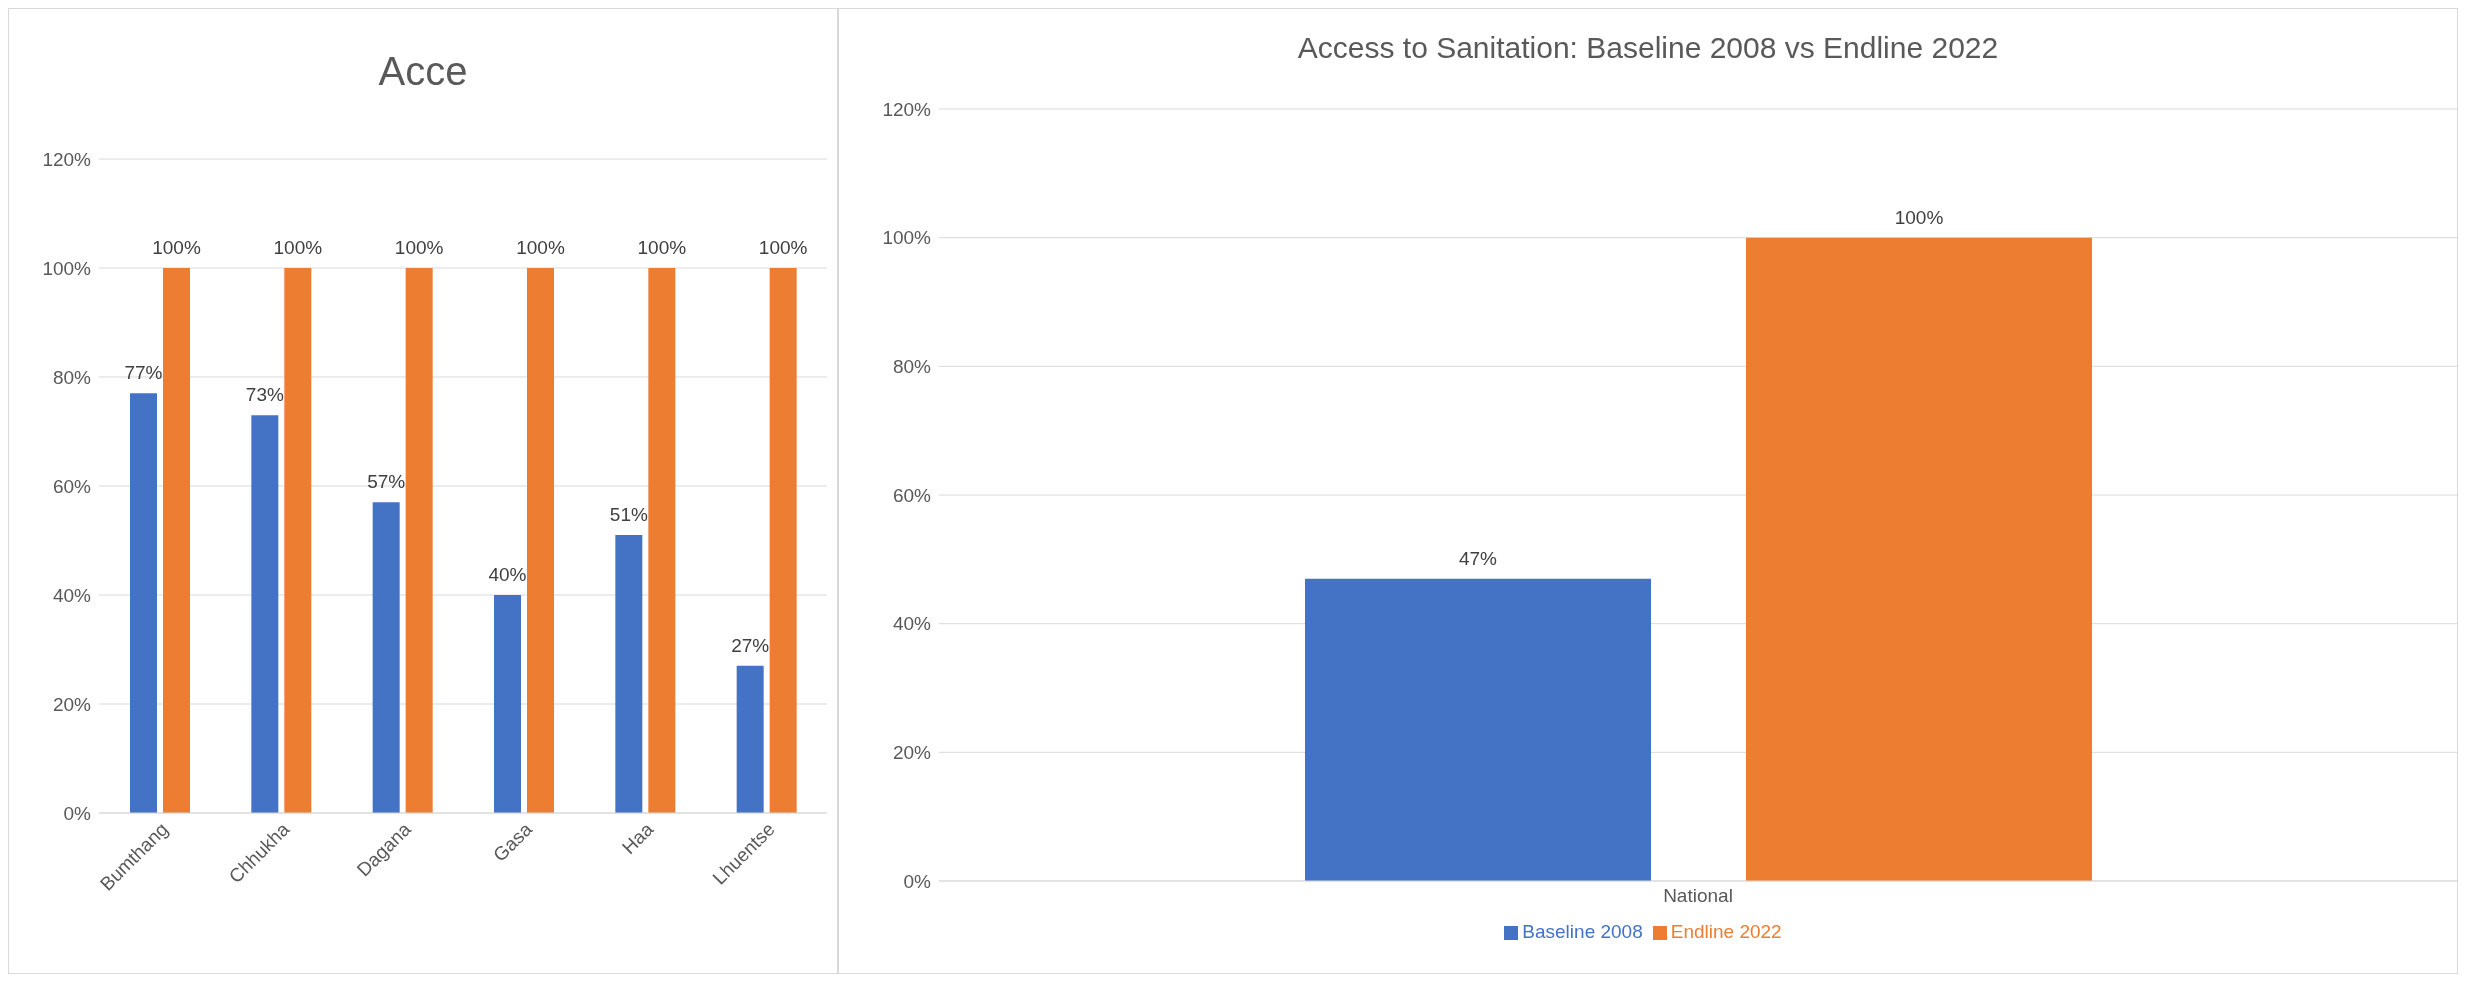 This screenshot has width=2468, height=982. I want to click on data-label: 40%, so click(507, 574).